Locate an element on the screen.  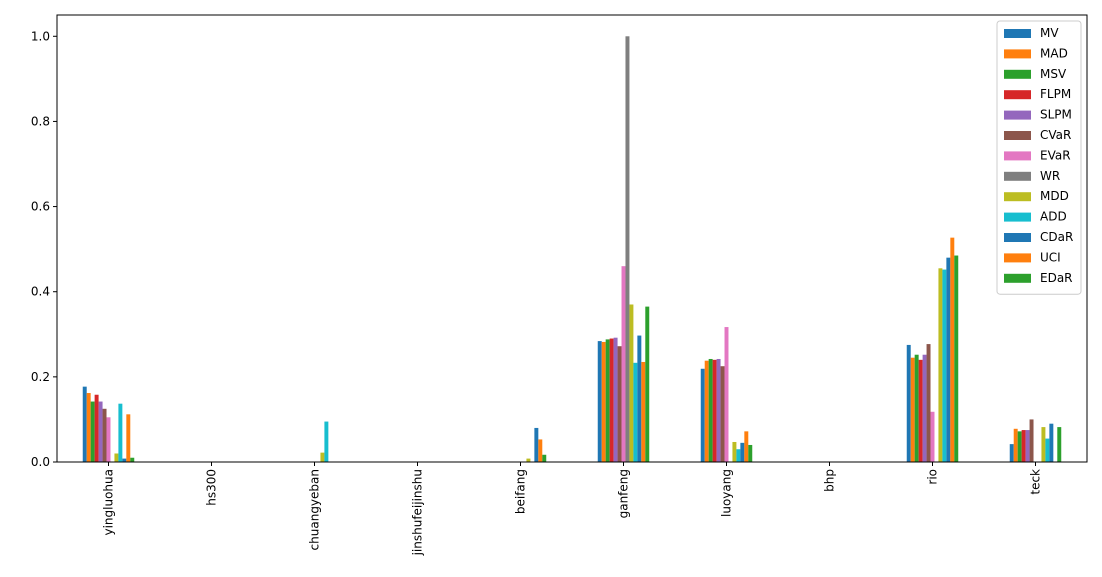
legend-box is located at coordinates (1039, 157).